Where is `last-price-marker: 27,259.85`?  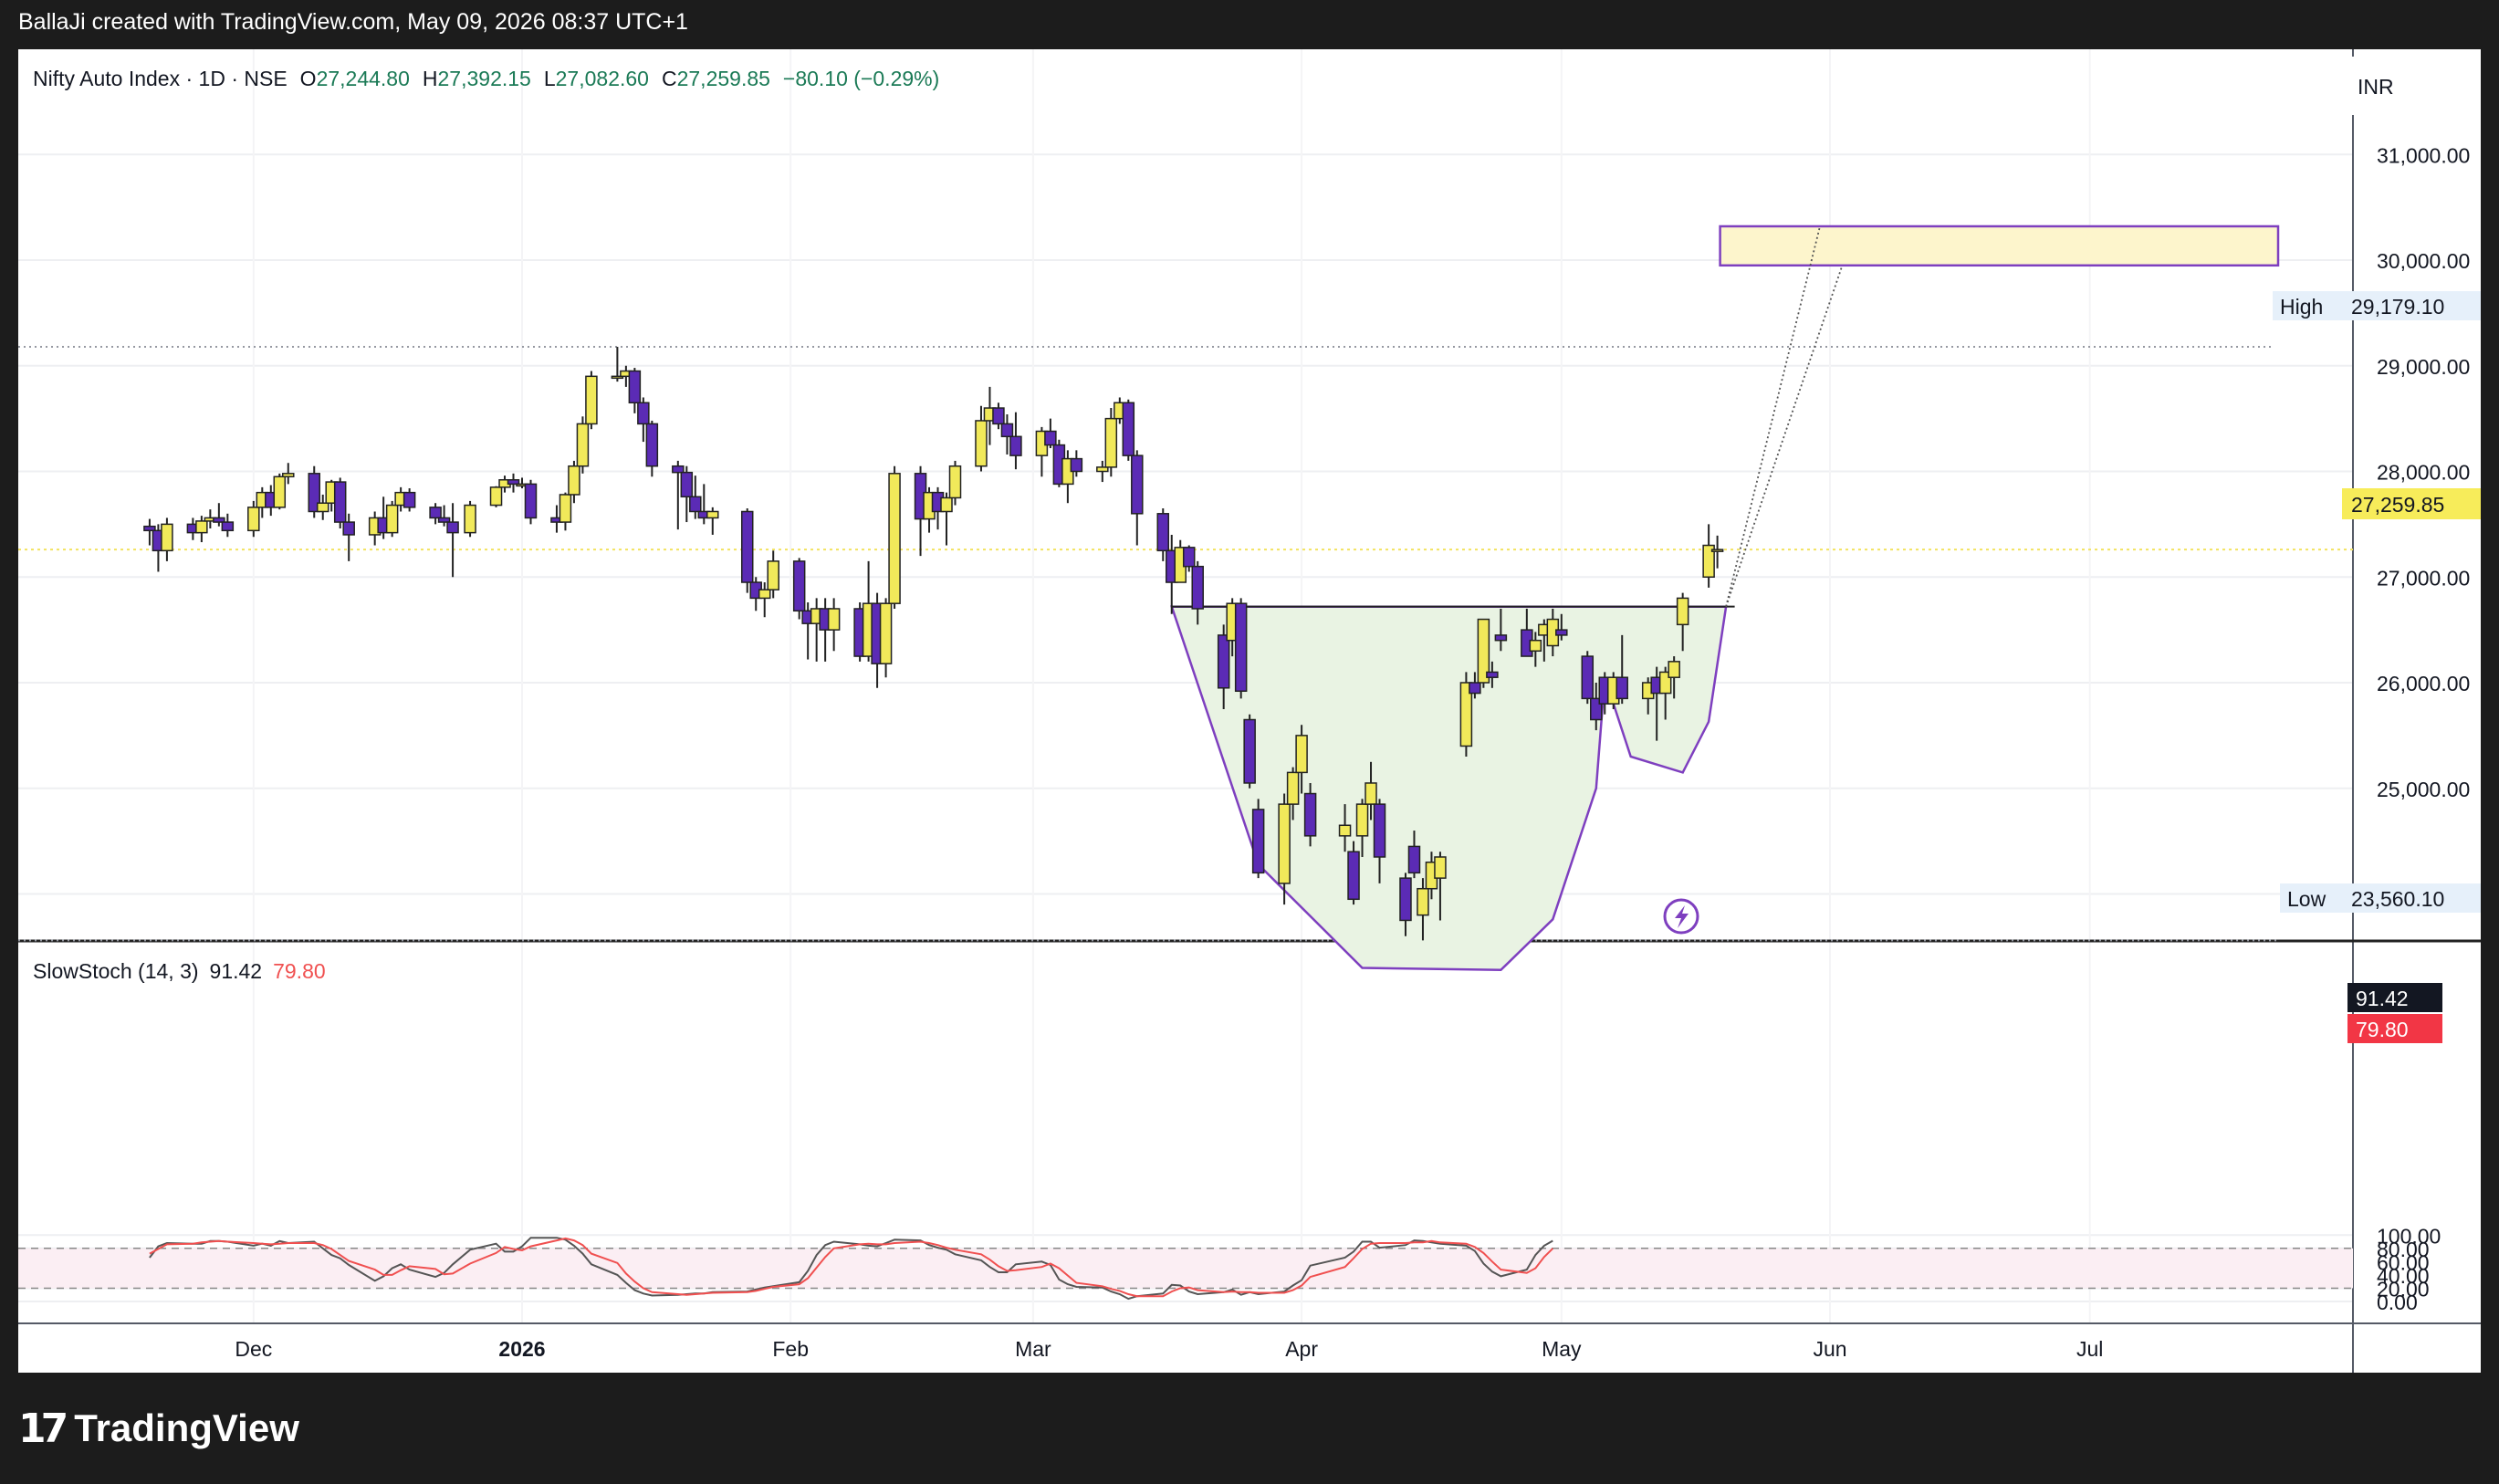
last-price-marker: 27,259.85 is located at coordinates (2411, 503).